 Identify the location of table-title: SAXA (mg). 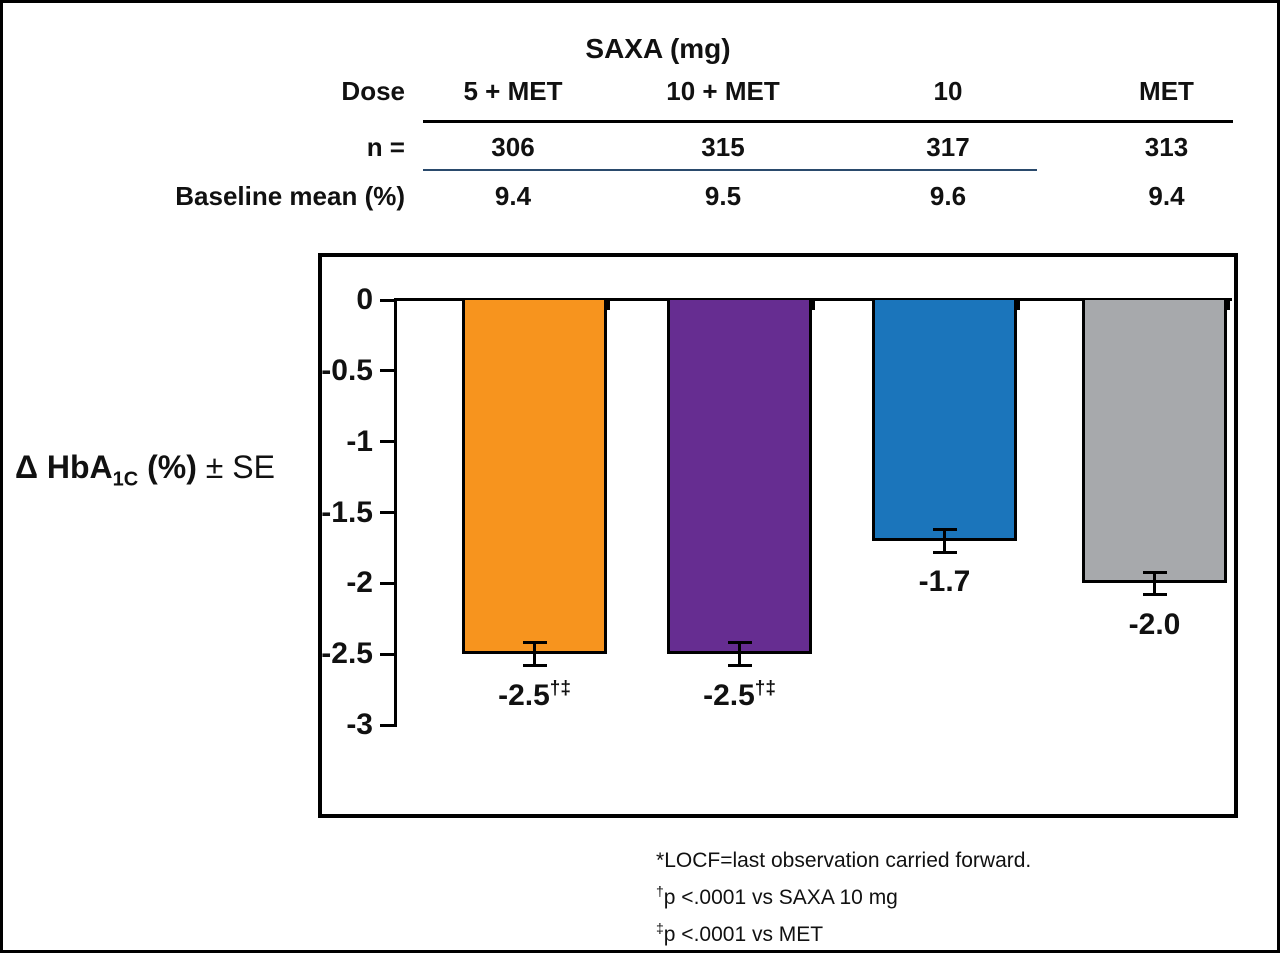
(658, 48).